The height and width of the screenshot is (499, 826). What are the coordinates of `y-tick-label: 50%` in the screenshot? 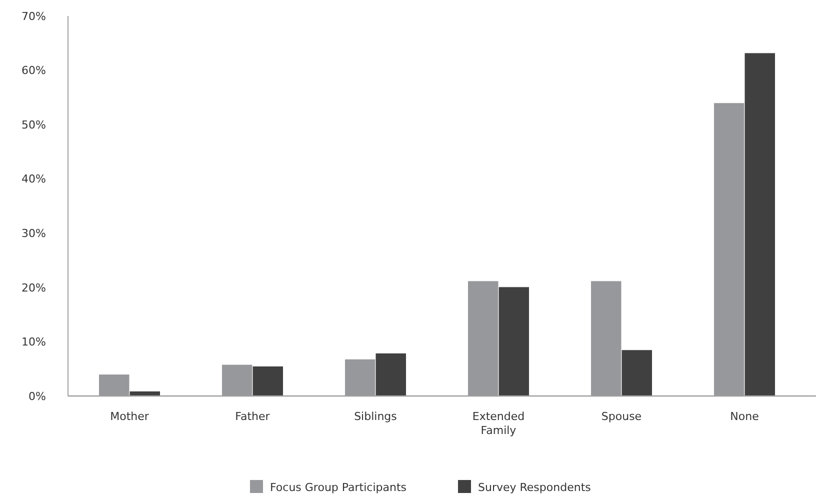 It's located at (34, 125).